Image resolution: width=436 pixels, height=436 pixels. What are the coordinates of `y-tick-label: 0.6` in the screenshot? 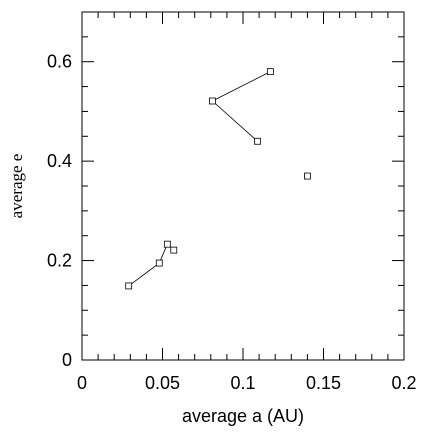 It's located at (59, 62).